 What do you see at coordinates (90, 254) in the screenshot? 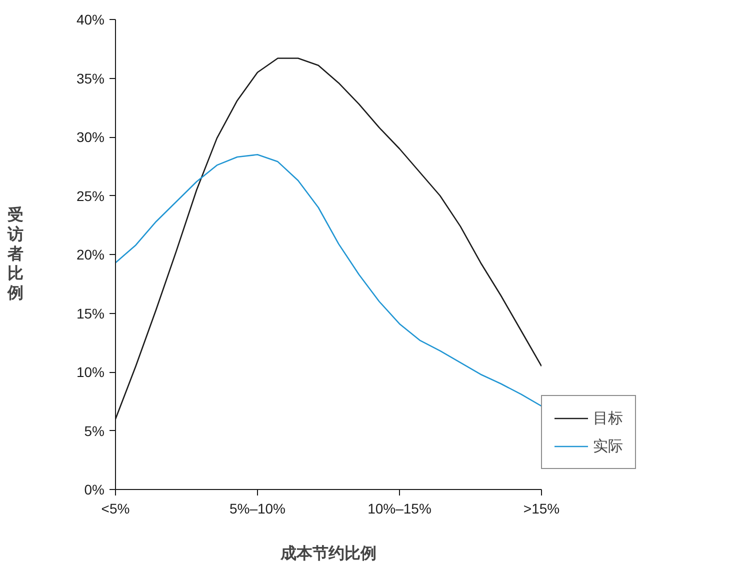
I see `y-tick-label: 20%` at bounding box center [90, 254].